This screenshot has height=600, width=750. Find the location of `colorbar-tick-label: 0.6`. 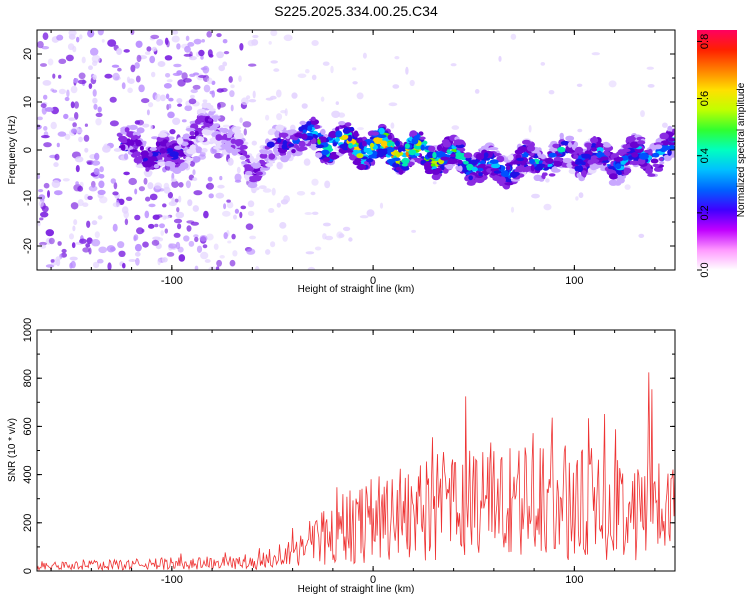

colorbar-tick-label: 0.6 is located at coordinates (705, 98).